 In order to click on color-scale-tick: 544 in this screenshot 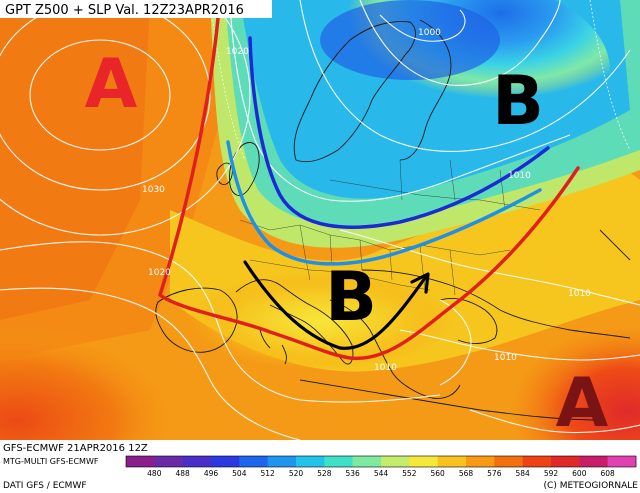, I will do `click(381, 473)`.